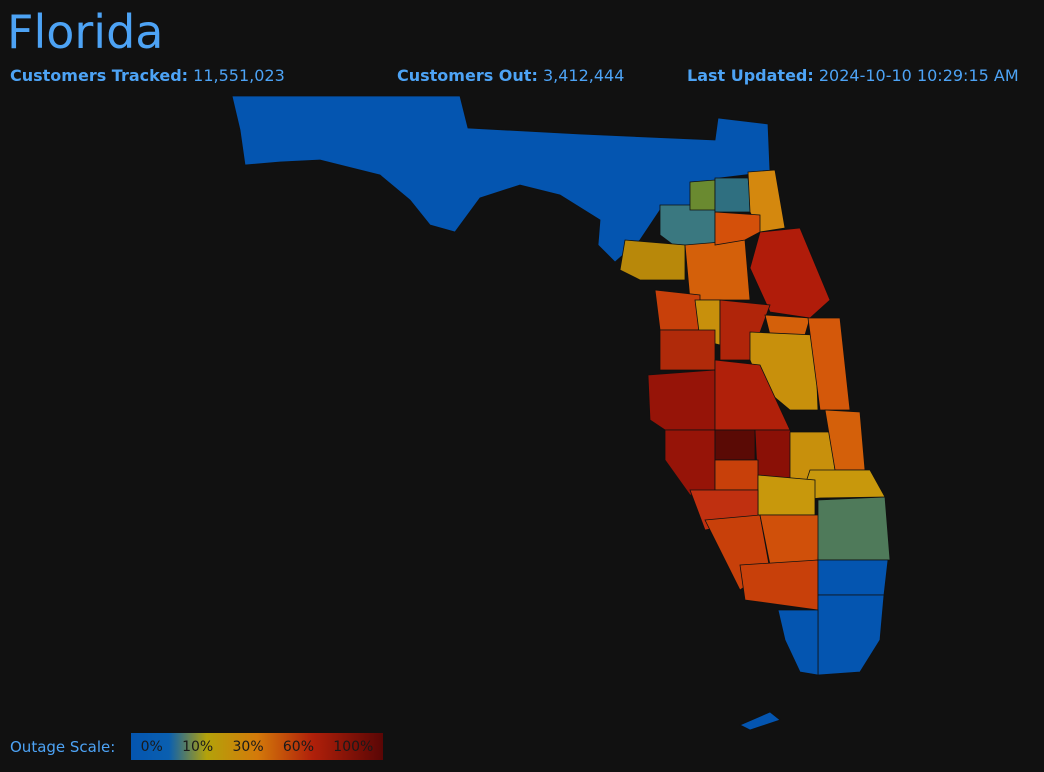 This screenshot has width=1044, height=772. I want to click on stat: Customers Tracked: 11,551,023, so click(147, 76).